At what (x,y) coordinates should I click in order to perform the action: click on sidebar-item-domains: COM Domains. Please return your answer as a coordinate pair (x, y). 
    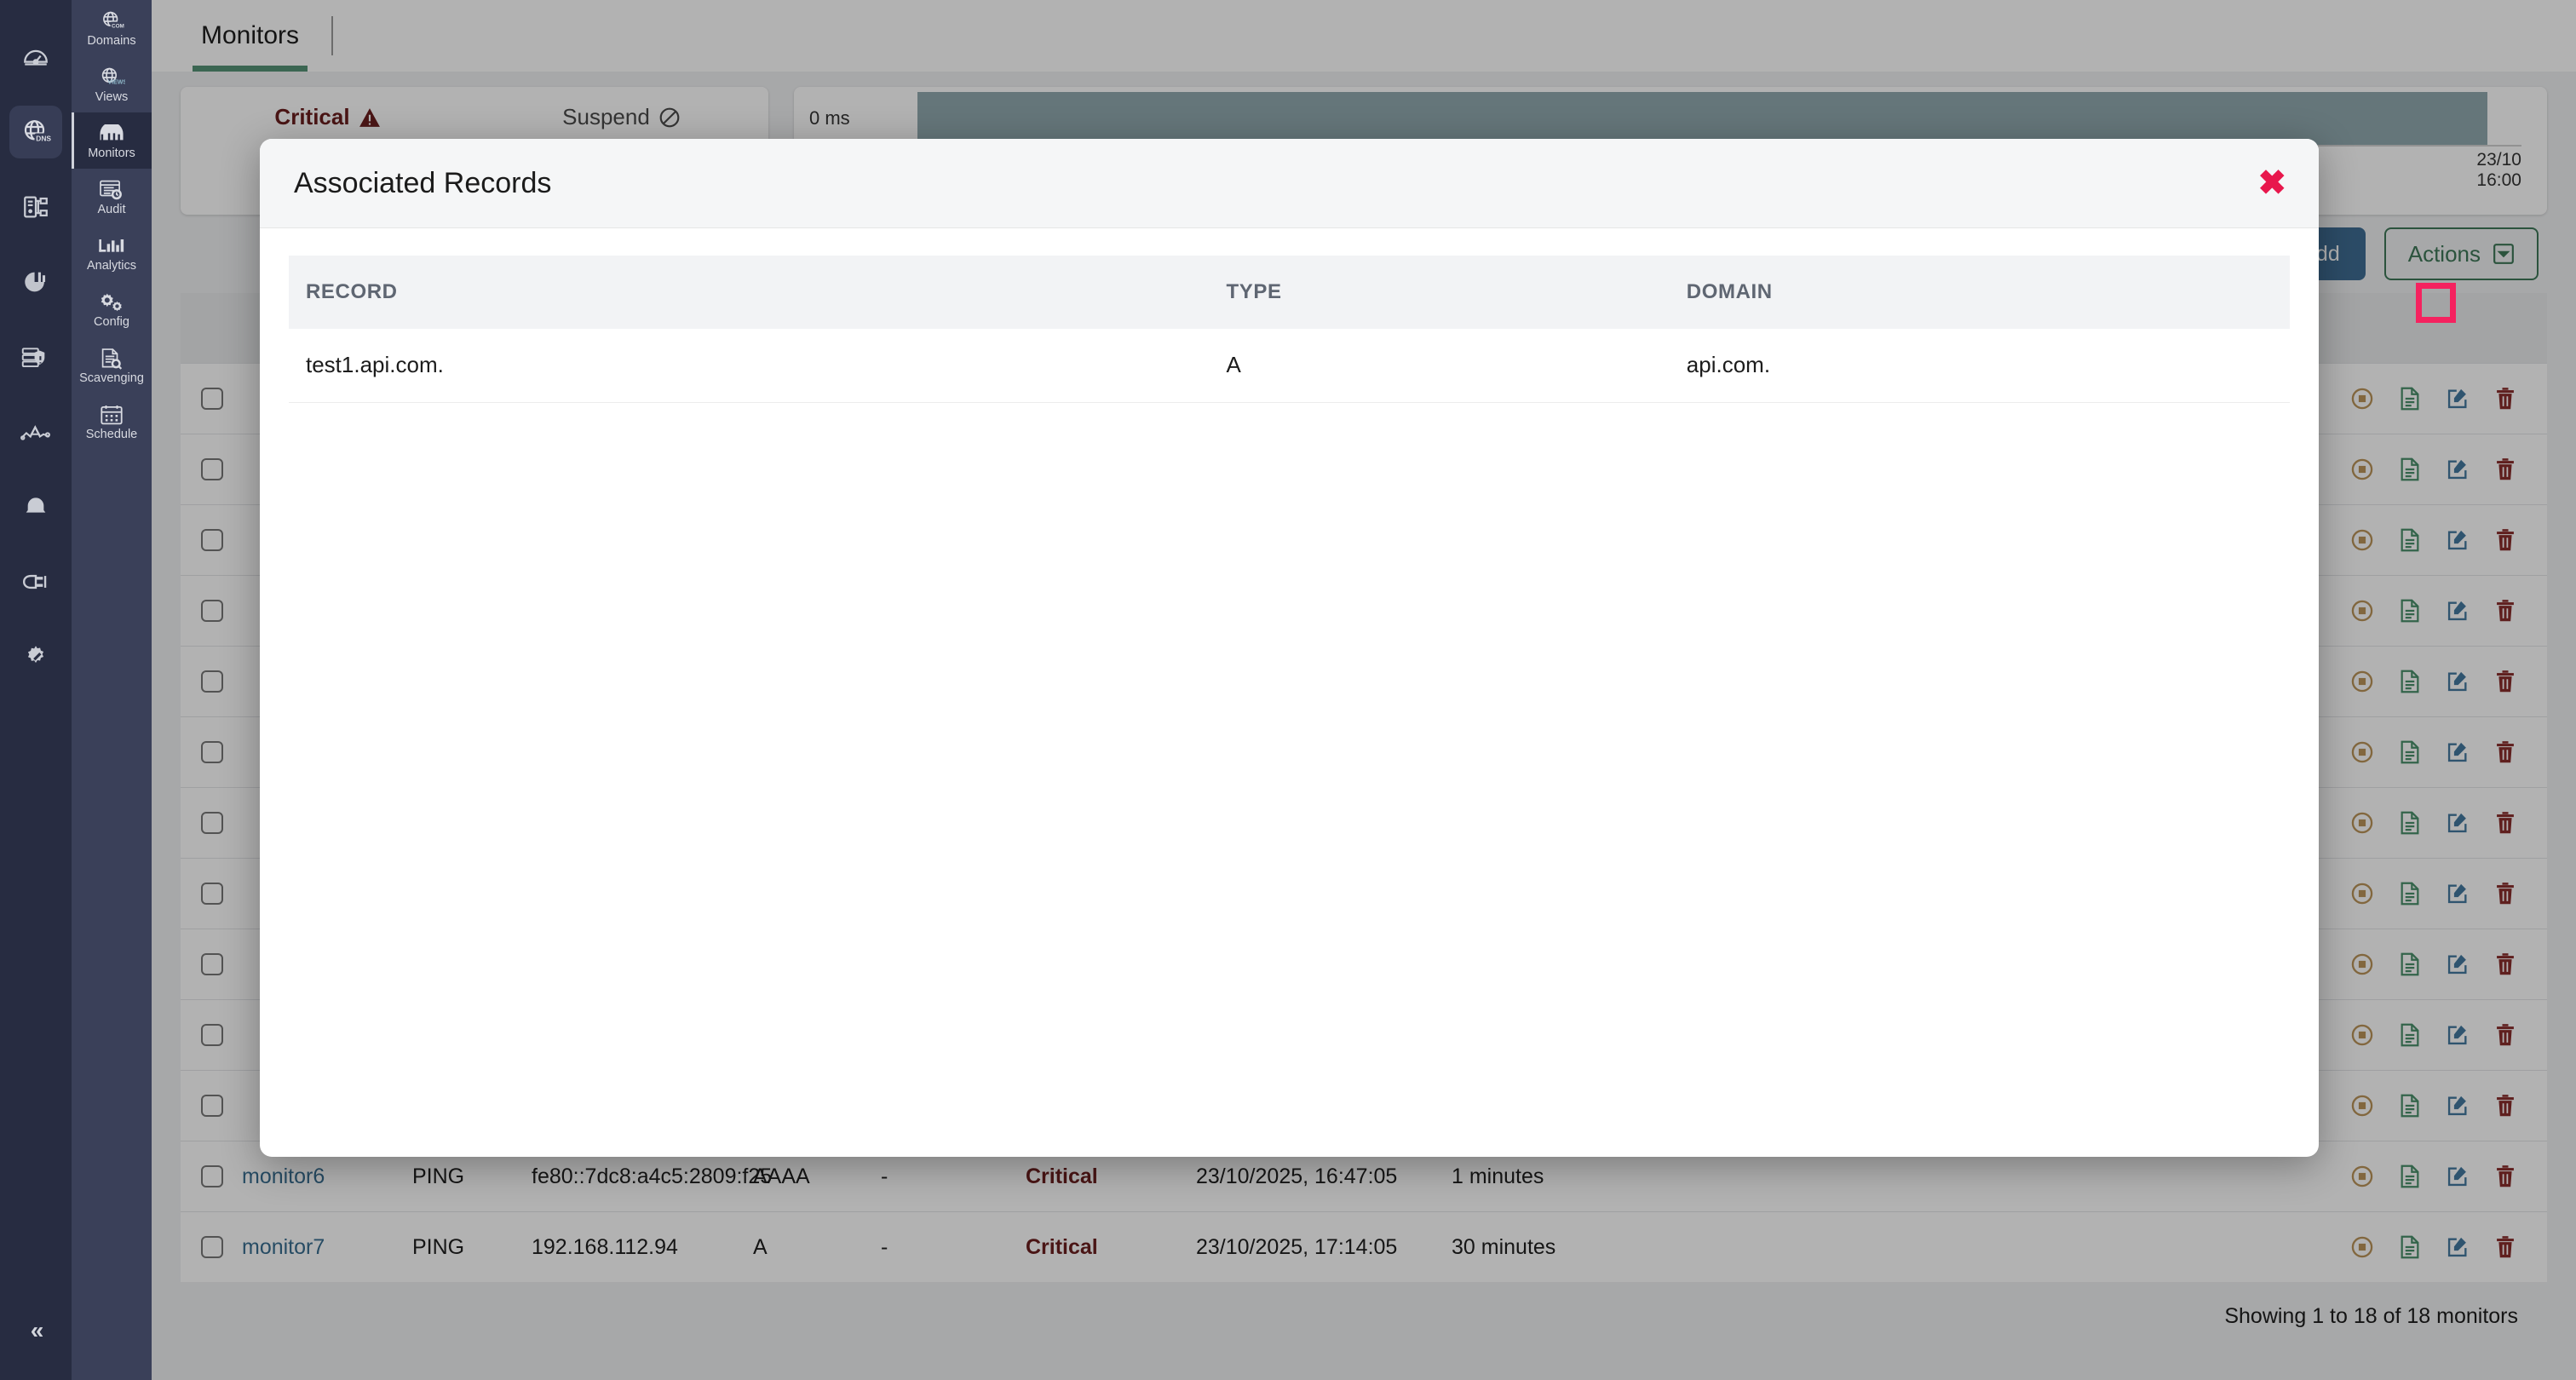
    Looking at the image, I should click on (112, 28).